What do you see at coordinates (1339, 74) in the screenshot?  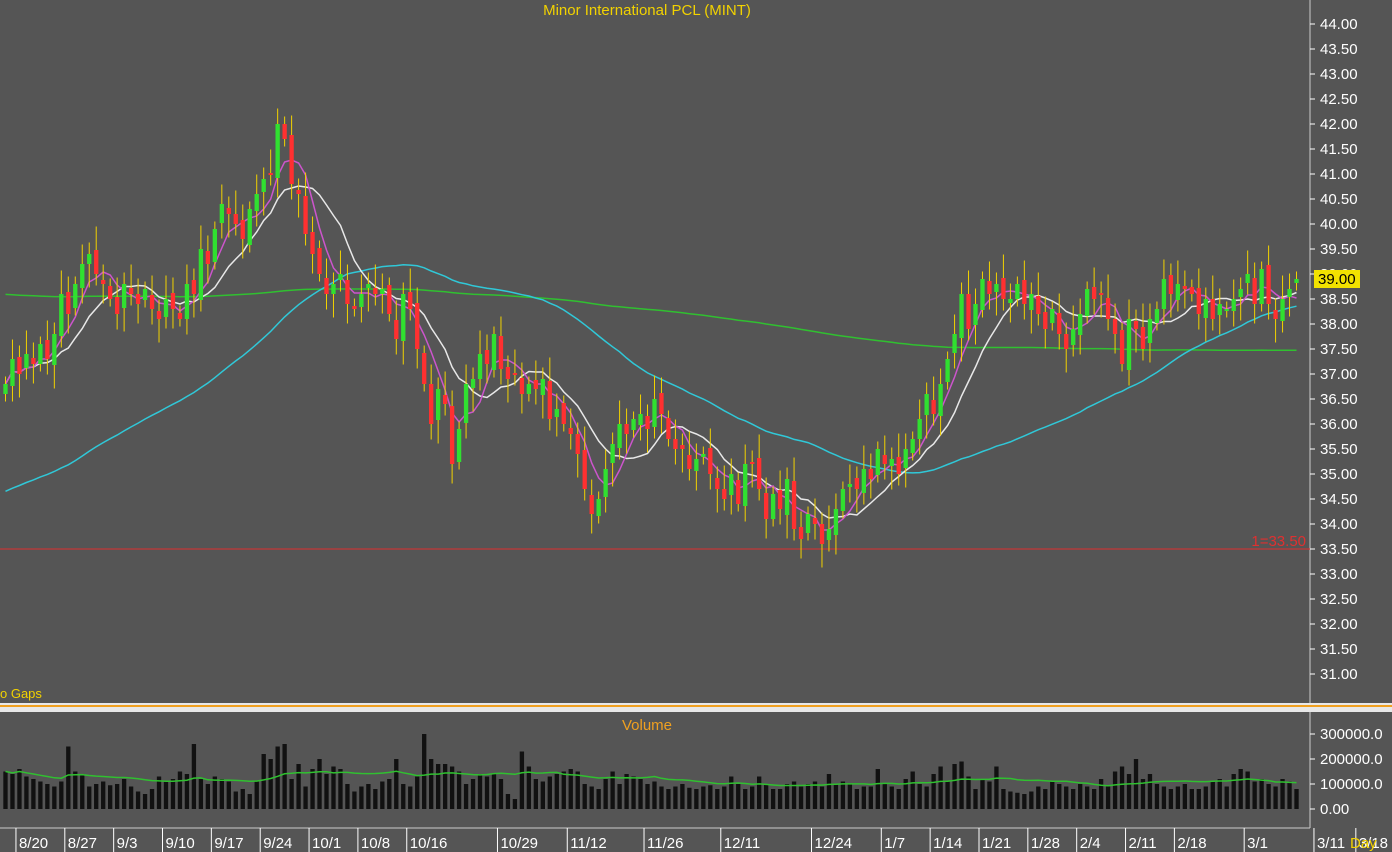 I see `price-tick-label: 43.00` at bounding box center [1339, 74].